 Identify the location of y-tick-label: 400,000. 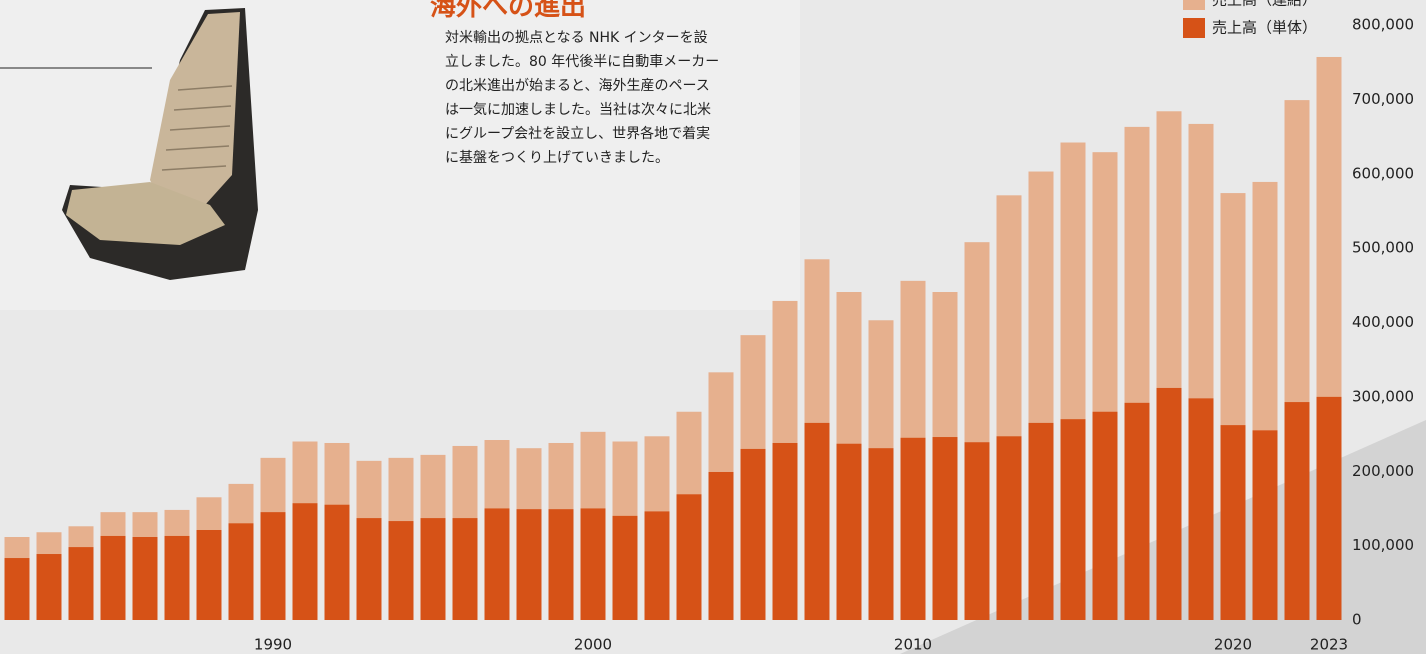
(1383, 322).